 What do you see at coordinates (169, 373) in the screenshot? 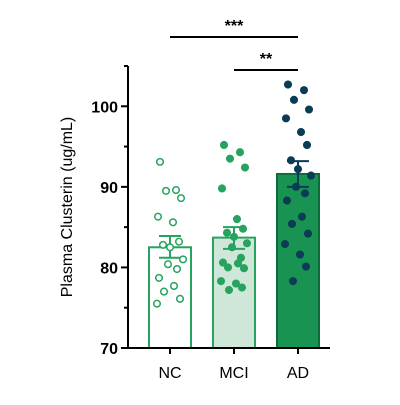
I see `x-tick-label-nc: NC` at bounding box center [169, 373].